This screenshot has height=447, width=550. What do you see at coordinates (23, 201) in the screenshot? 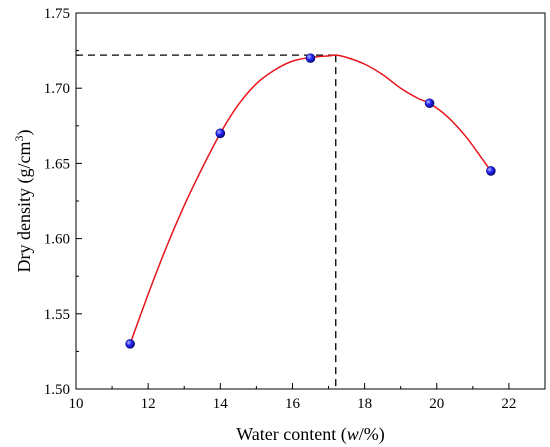
I see `y-axis-label: Dry density (g/cm3)` at bounding box center [23, 201].